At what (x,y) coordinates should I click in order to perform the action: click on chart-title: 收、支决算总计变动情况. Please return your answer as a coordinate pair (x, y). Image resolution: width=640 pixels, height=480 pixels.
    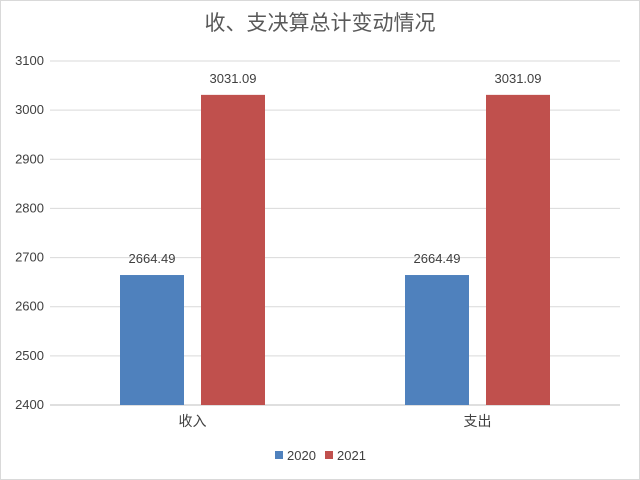
    Looking at the image, I should click on (320, 23).